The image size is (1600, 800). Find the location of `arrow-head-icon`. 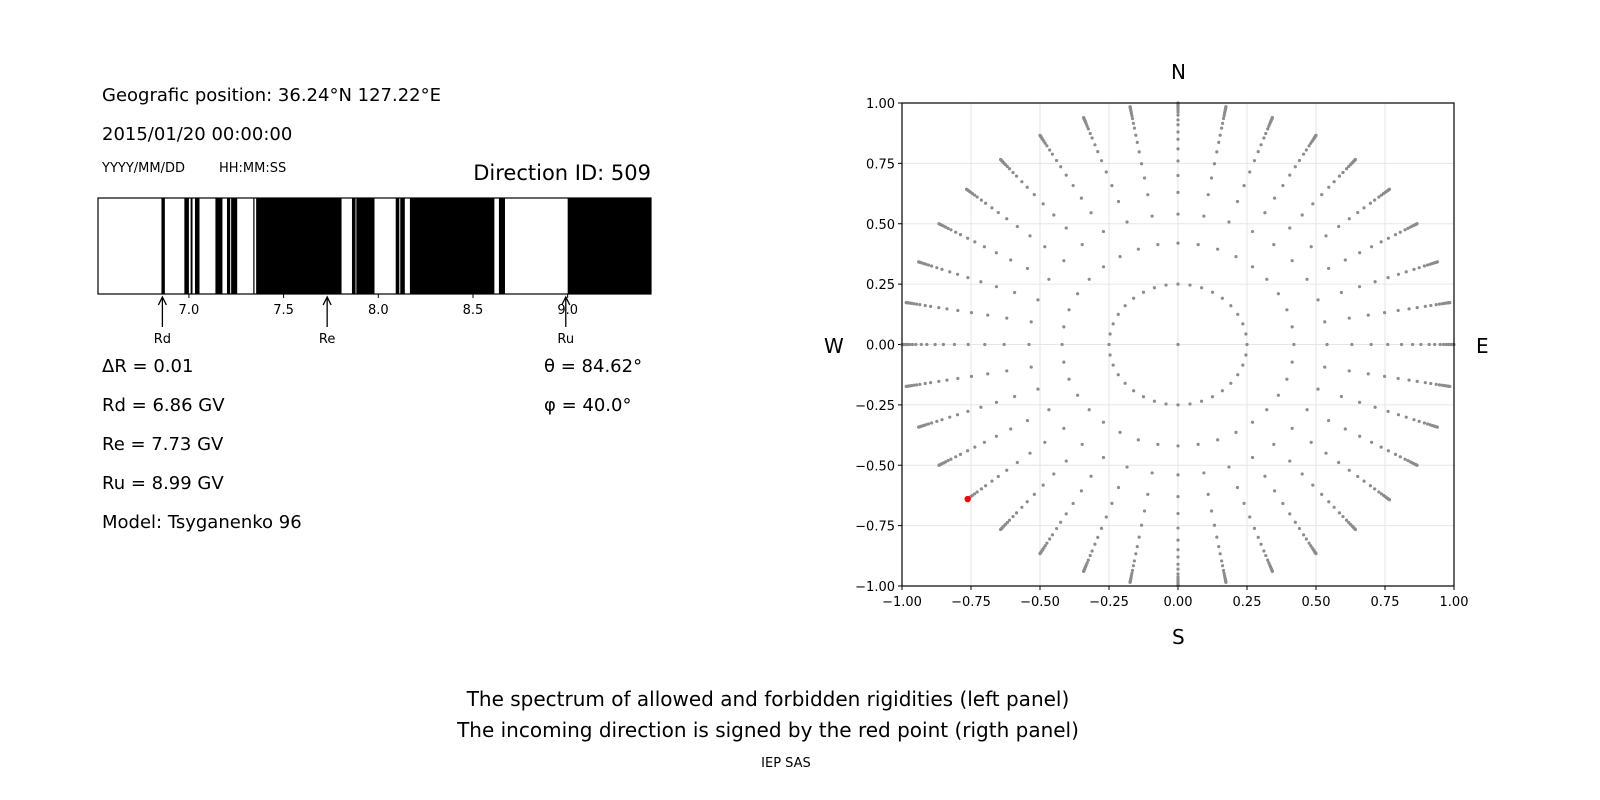

arrow-head-icon is located at coordinates (327, 300).